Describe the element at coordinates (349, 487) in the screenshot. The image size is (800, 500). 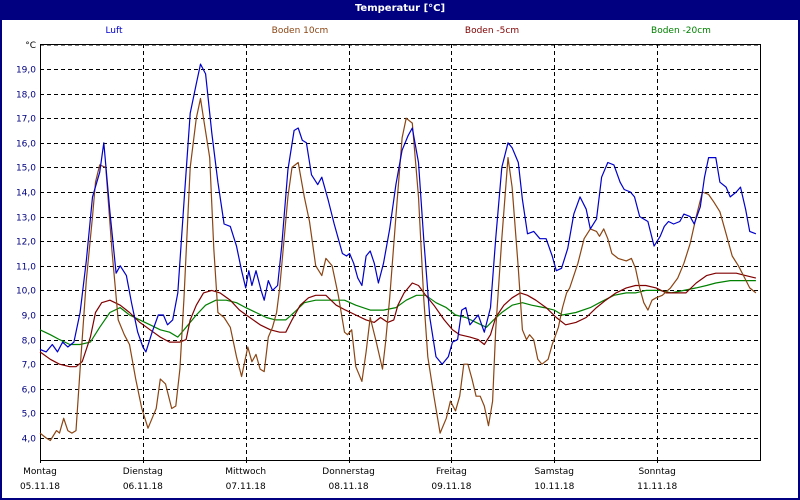
I see `x-date-label: 08.11.18` at that location.